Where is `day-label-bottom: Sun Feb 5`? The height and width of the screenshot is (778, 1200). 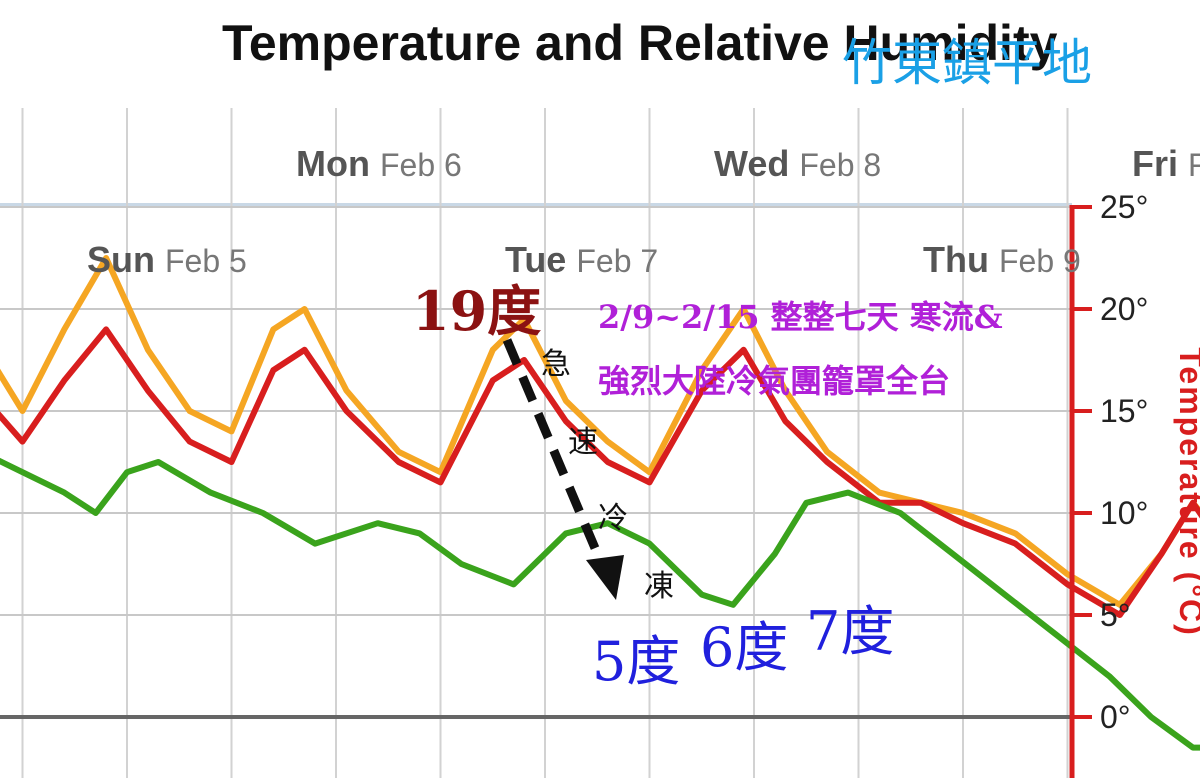
day-label-bottom: Sun Feb 5 is located at coordinates (167, 259).